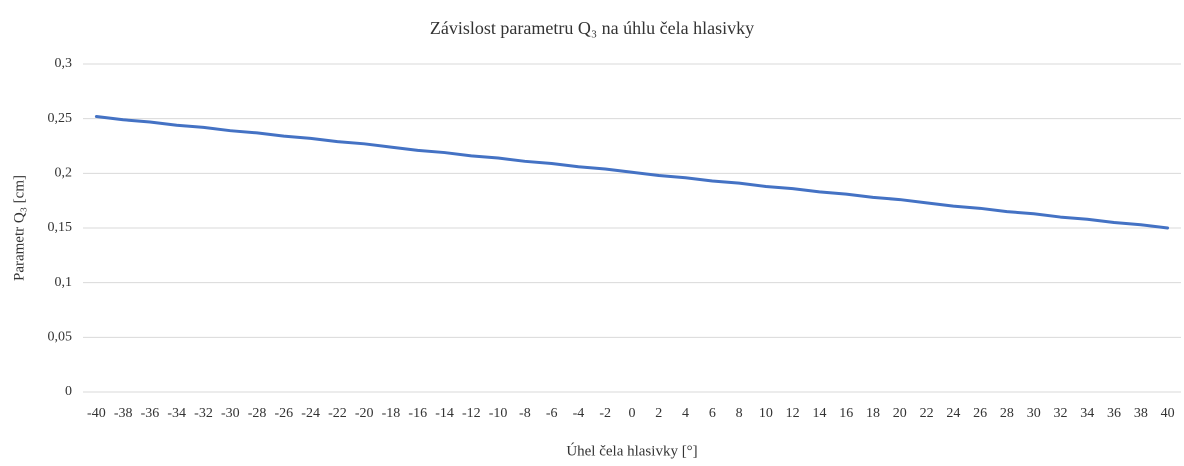 Image resolution: width=1184 pixels, height=466 pixels. I want to click on x-tick-label: 38, so click(1141, 413).